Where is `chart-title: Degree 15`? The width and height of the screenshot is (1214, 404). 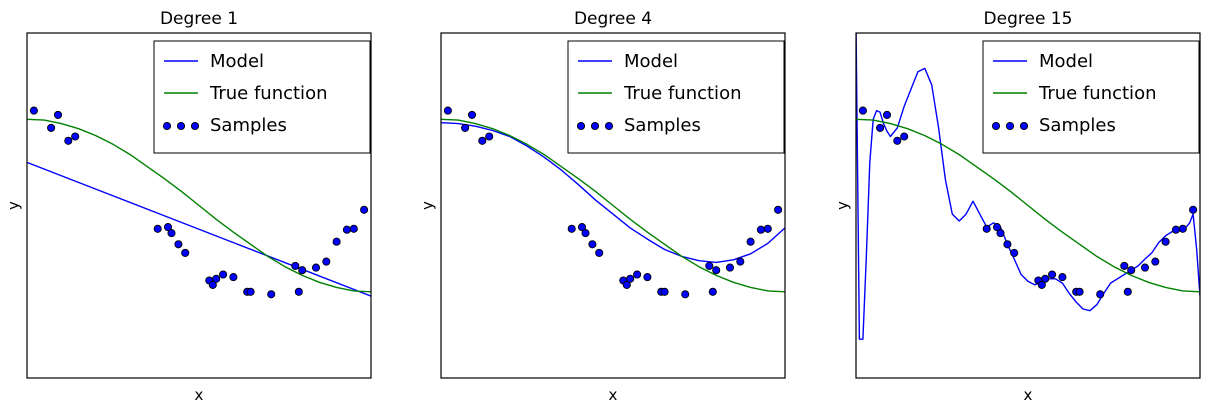
chart-title: Degree 15 is located at coordinates (1028, 19).